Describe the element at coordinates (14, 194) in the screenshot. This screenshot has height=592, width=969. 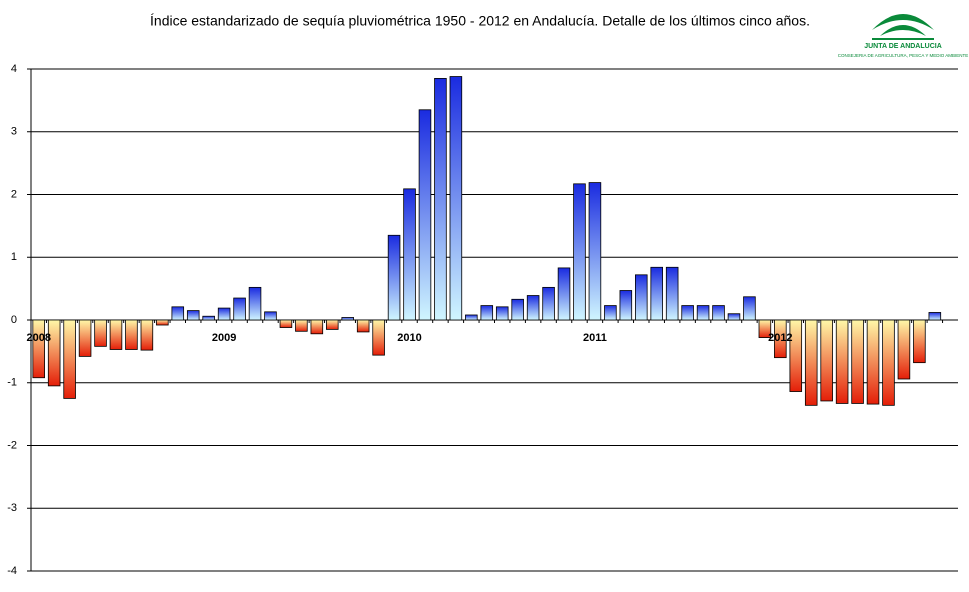
I see `y-tick-label: 2` at that location.